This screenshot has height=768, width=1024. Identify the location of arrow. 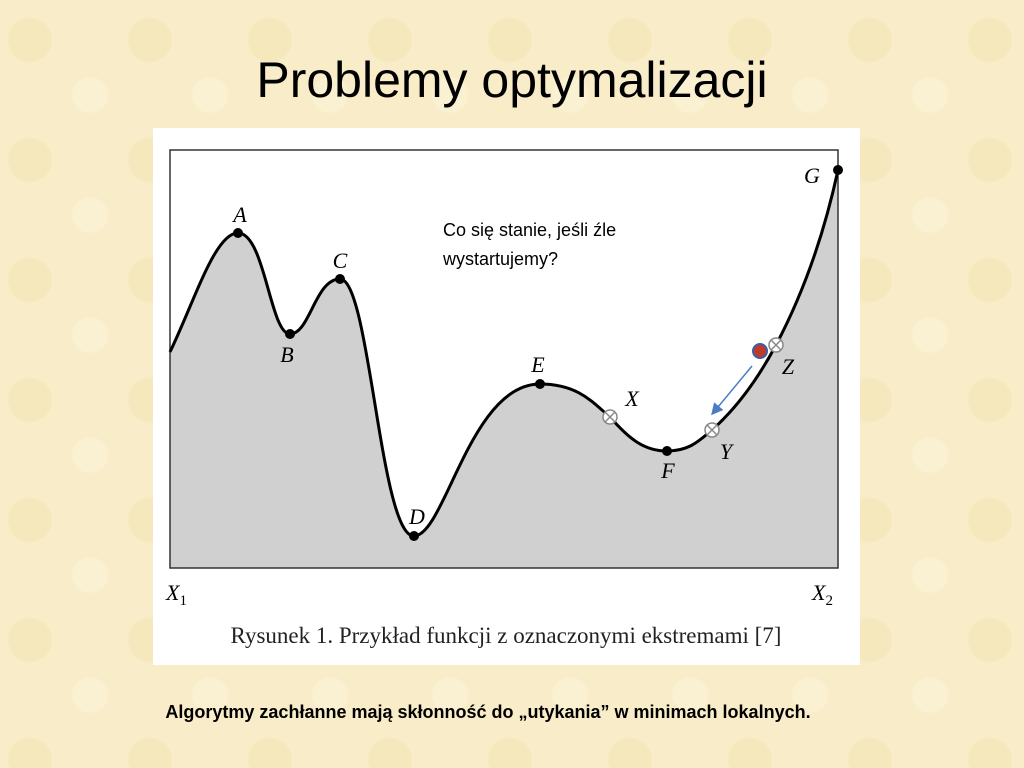
(732, 390).